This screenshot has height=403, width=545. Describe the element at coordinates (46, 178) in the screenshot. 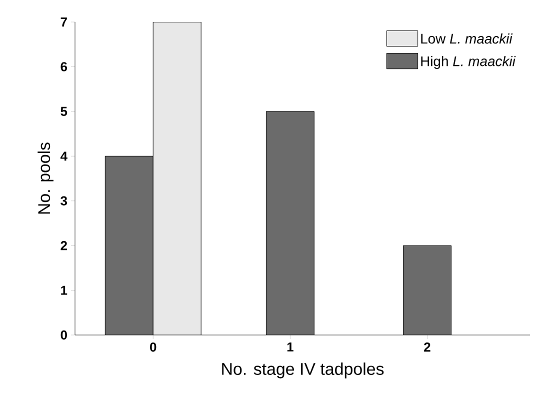

I see `y-axis-title: No. pools` at that location.